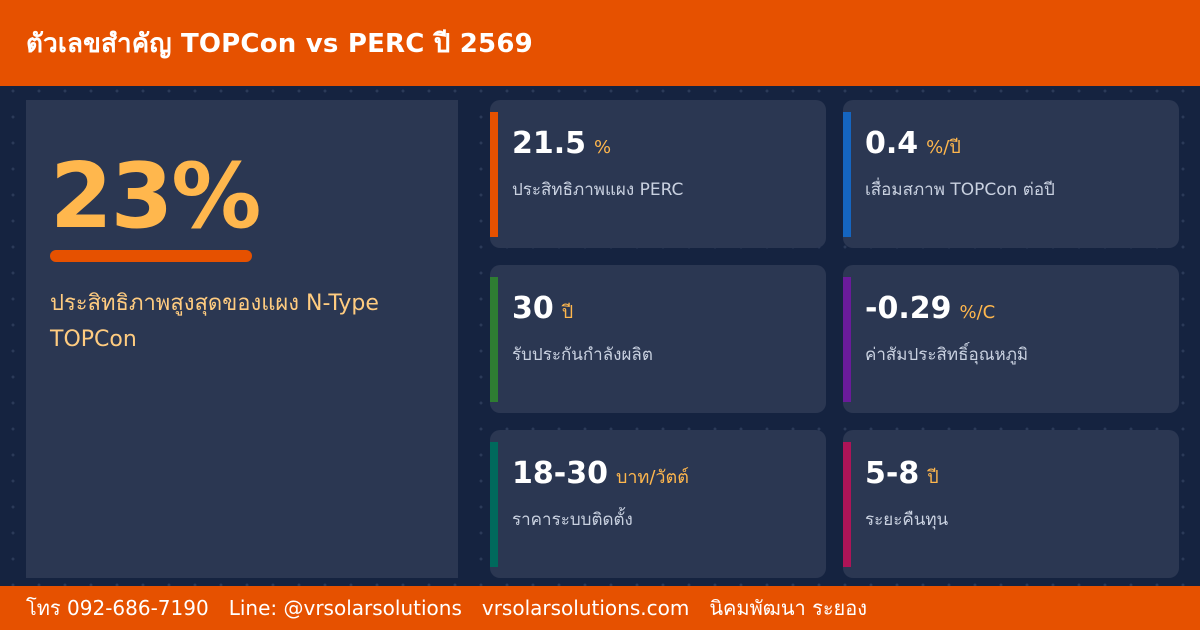 Image resolution: width=1200 pixels, height=630 pixels. Describe the element at coordinates (533, 308) in the screenshot. I see `card-value: 30` at that location.